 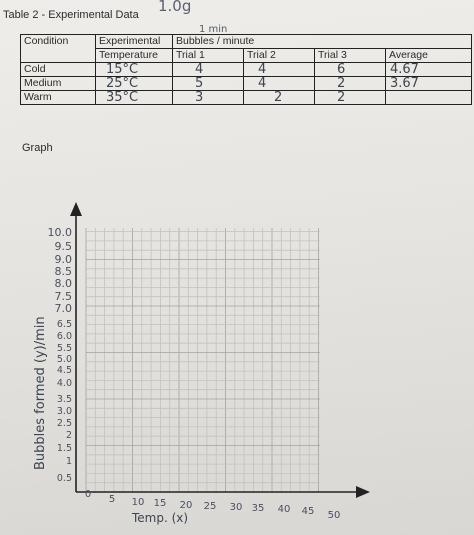 I want to click on y-tick-label: 2, so click(x=69, y=435).